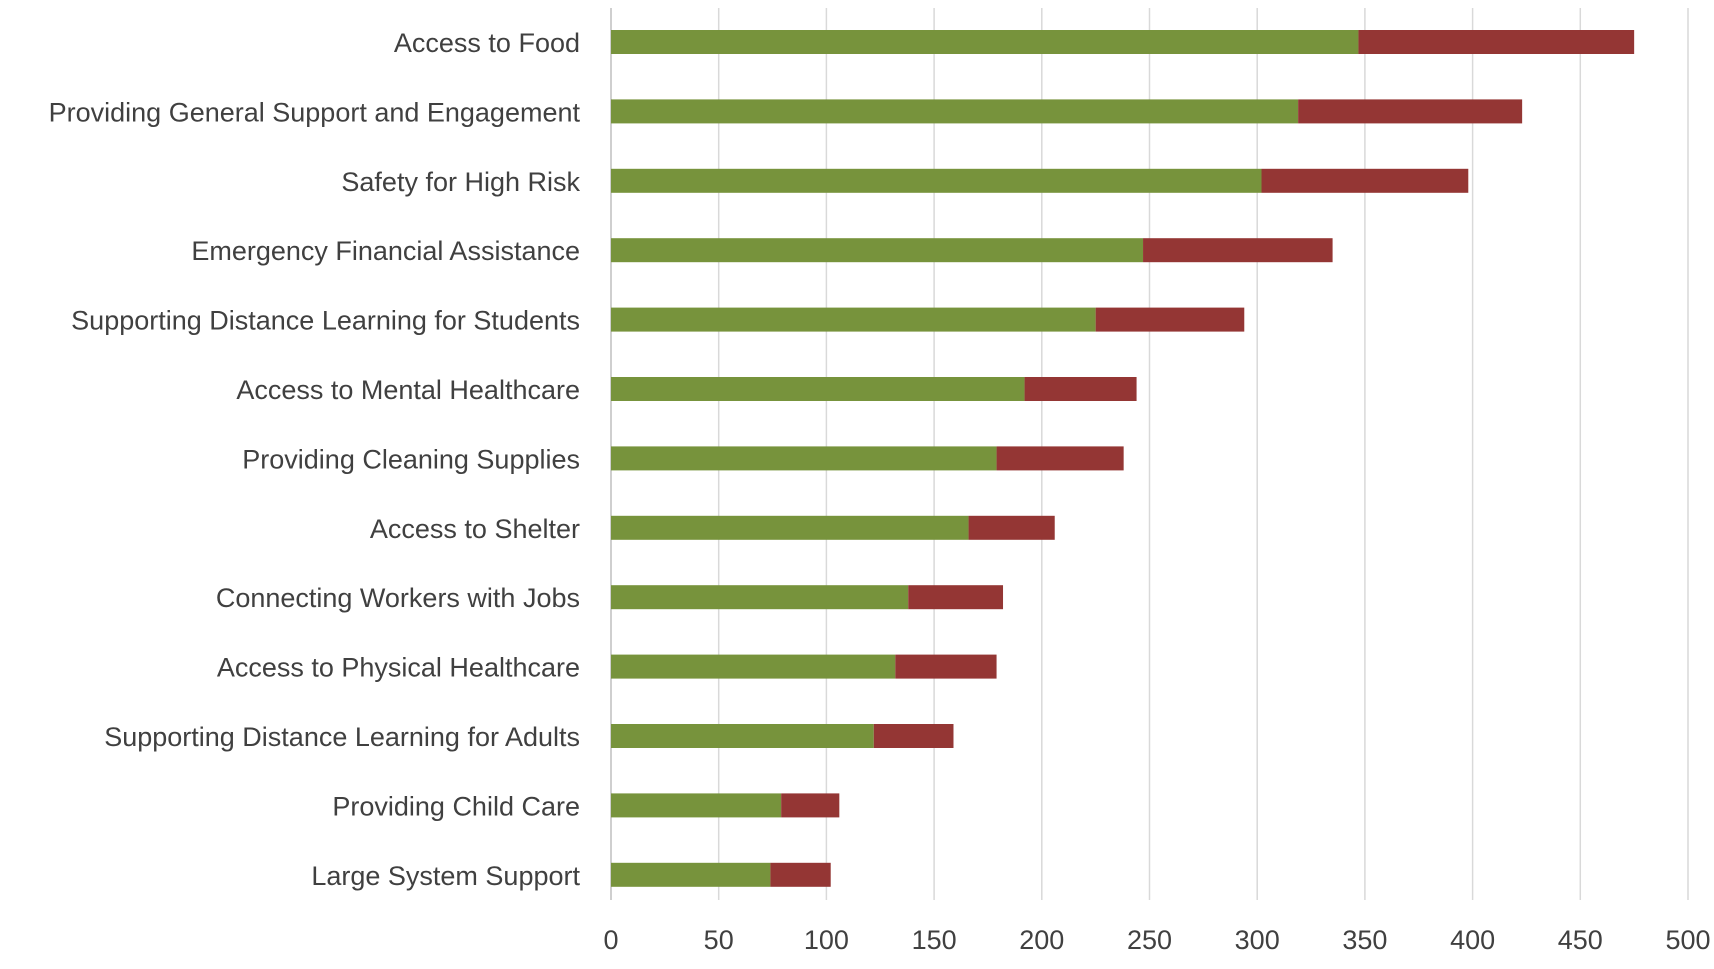 The width and height of the screenshot is (1714, 969). I want to click on x-tick-label-150: 150, so click(934, 940).